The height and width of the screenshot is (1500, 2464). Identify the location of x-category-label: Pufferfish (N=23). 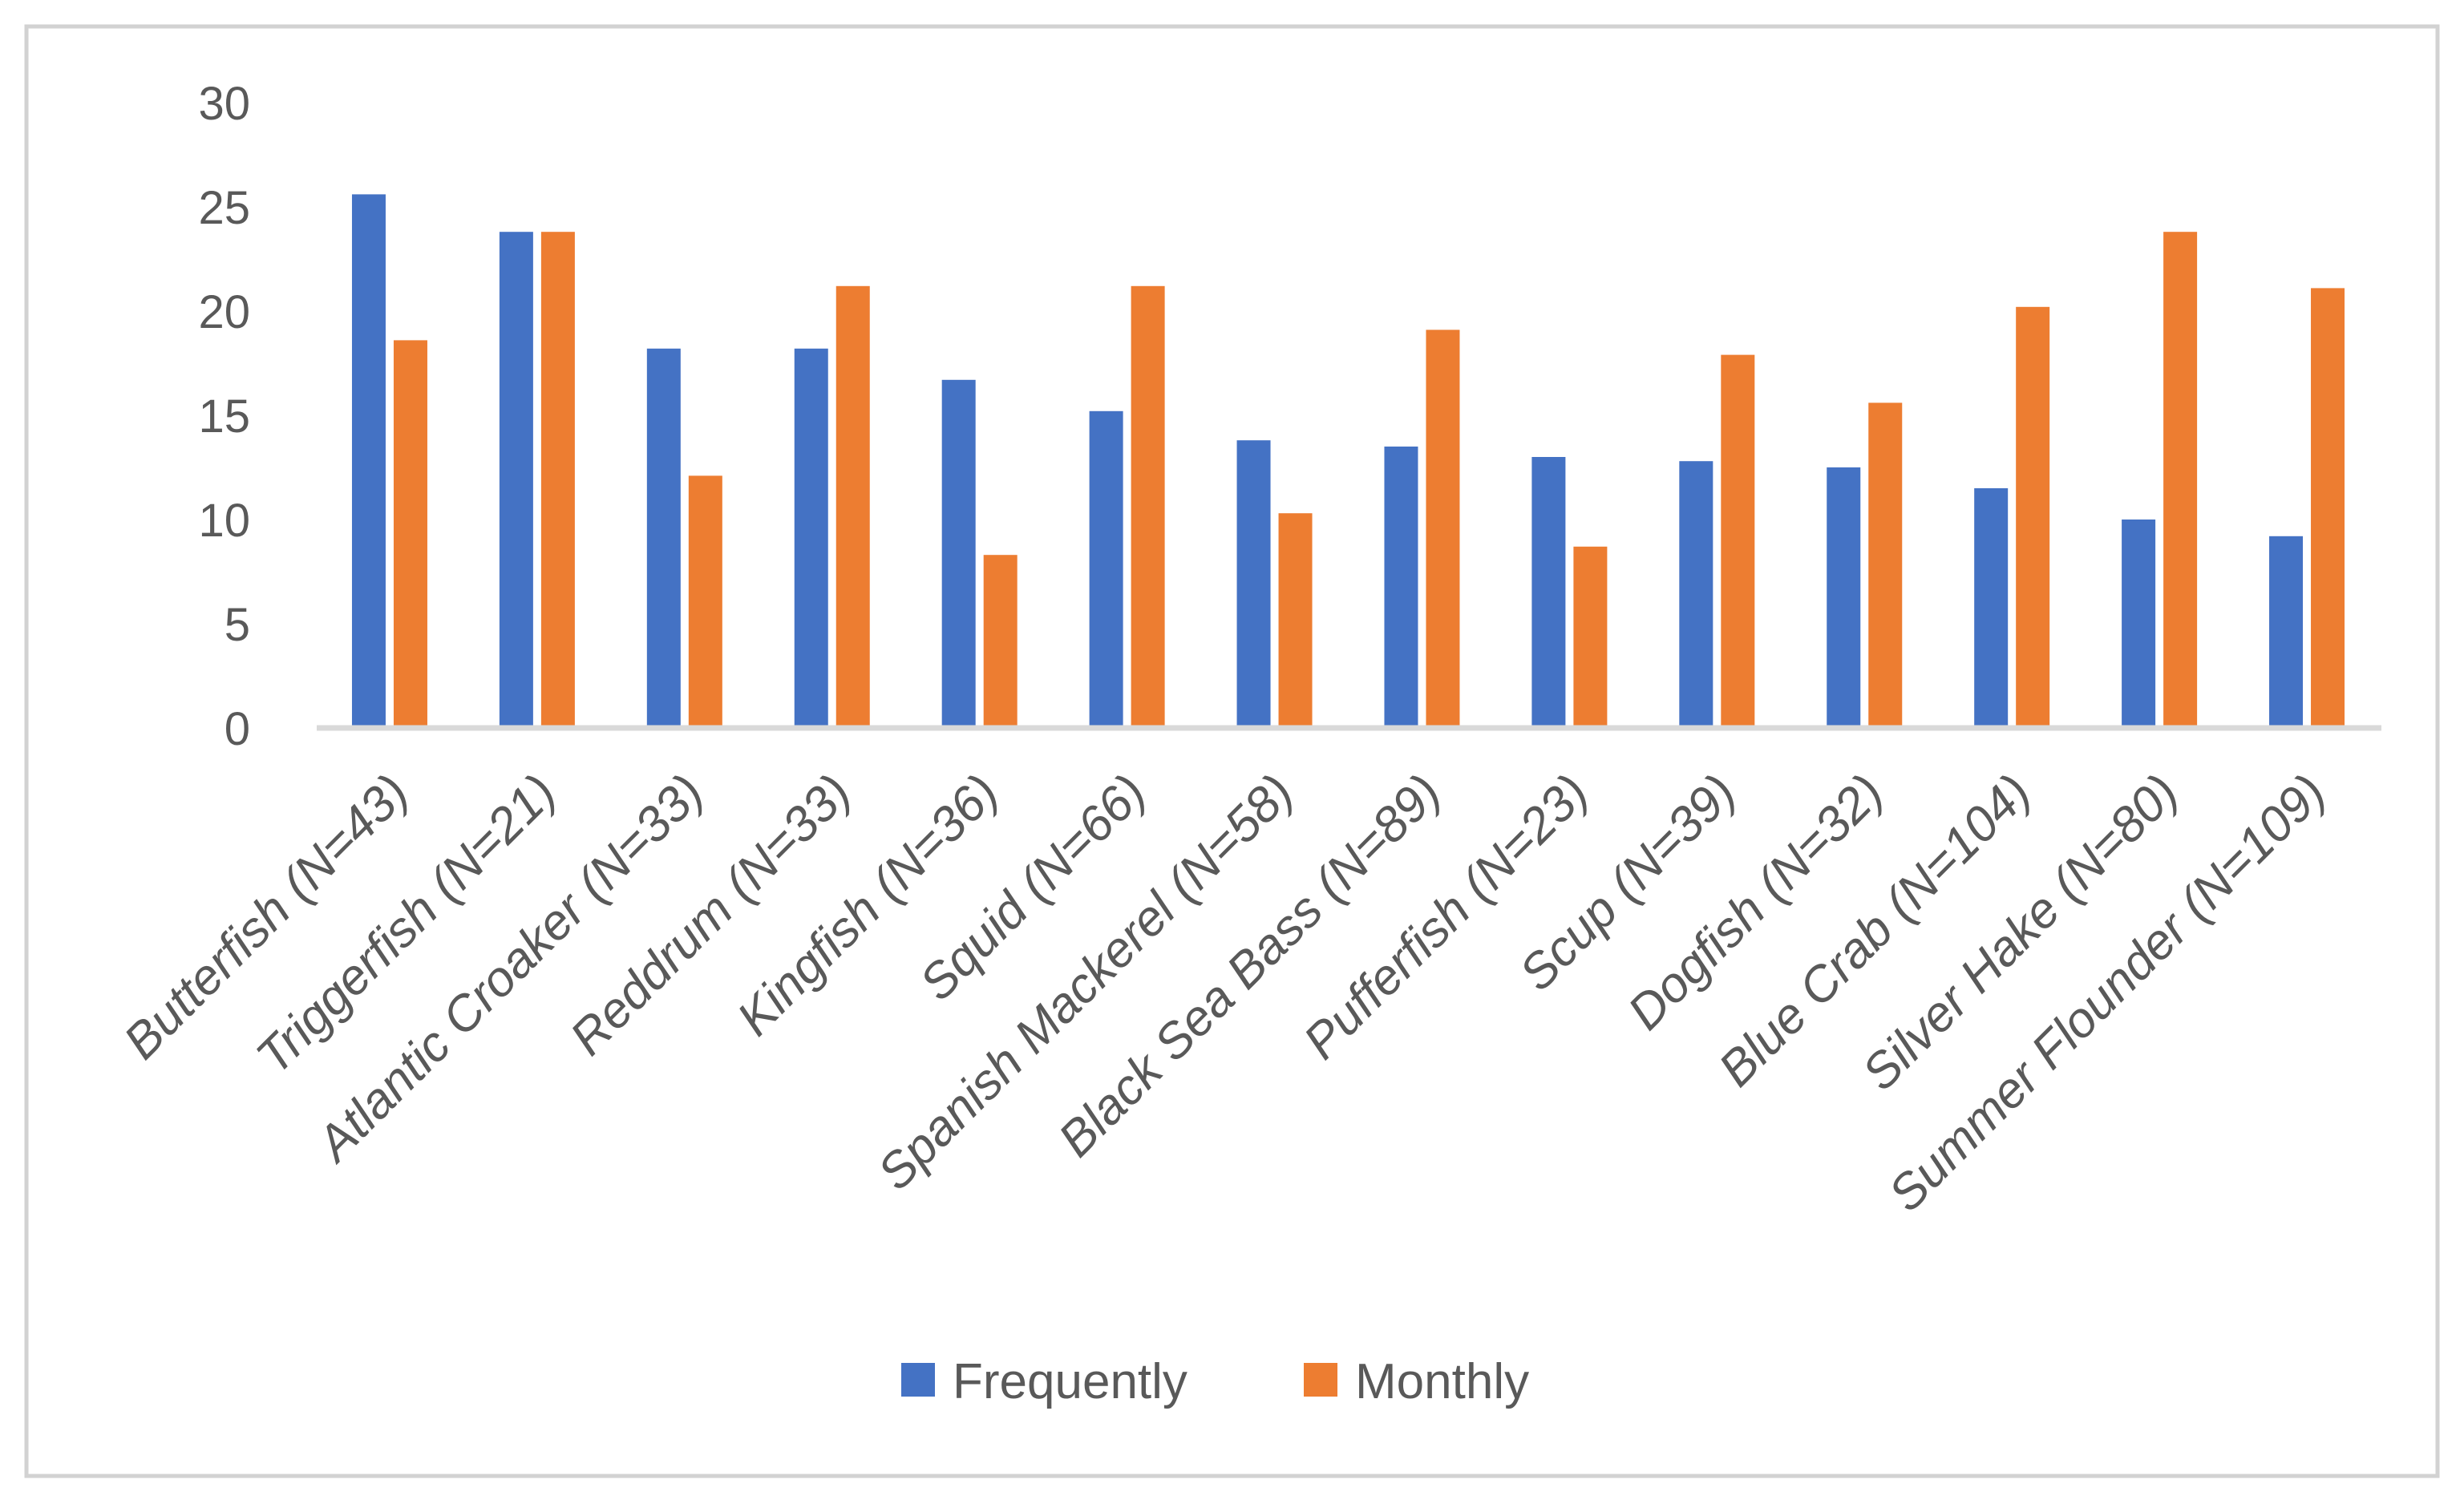
(1446, 917).